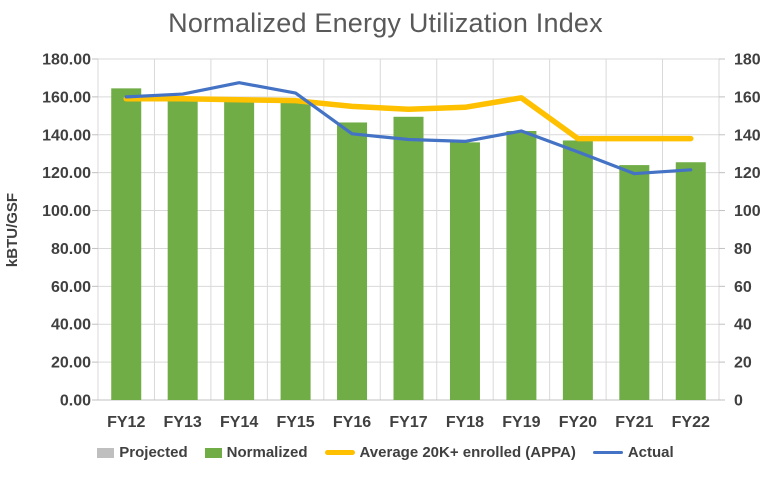 The height and width of the screenshot is (496, 771). What do you see at coordinates (465, 422) in the screenshot?
I see `x-axis-tick-label: FY18` at bounding box center [465, 422].